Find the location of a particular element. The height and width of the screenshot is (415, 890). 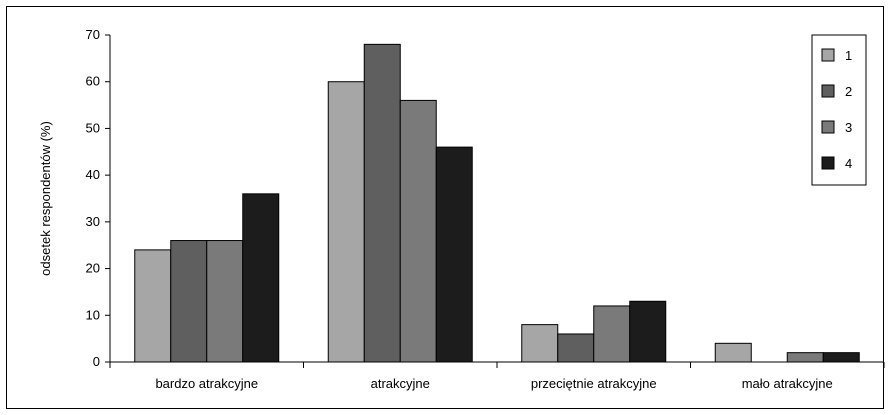

y-tick-label: 0 is located at coordinates (96, 361).